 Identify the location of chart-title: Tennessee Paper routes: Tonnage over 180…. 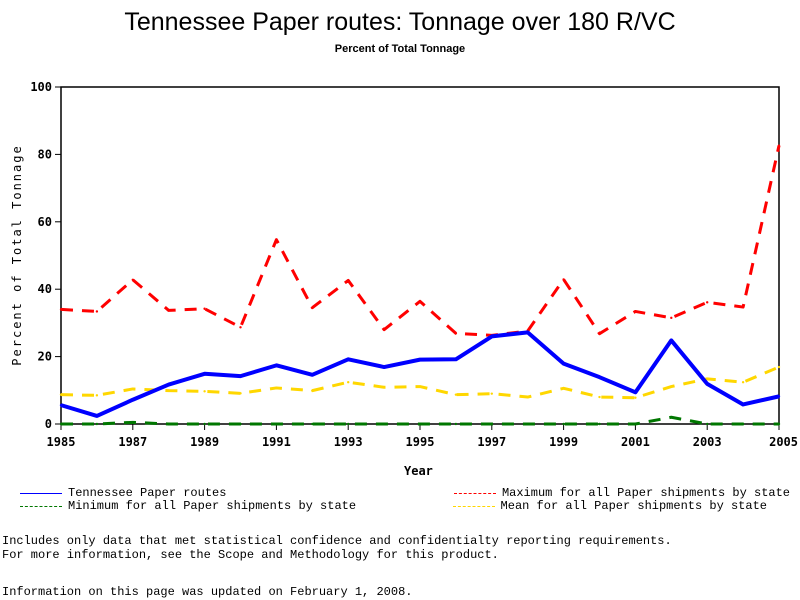
(400, 22).